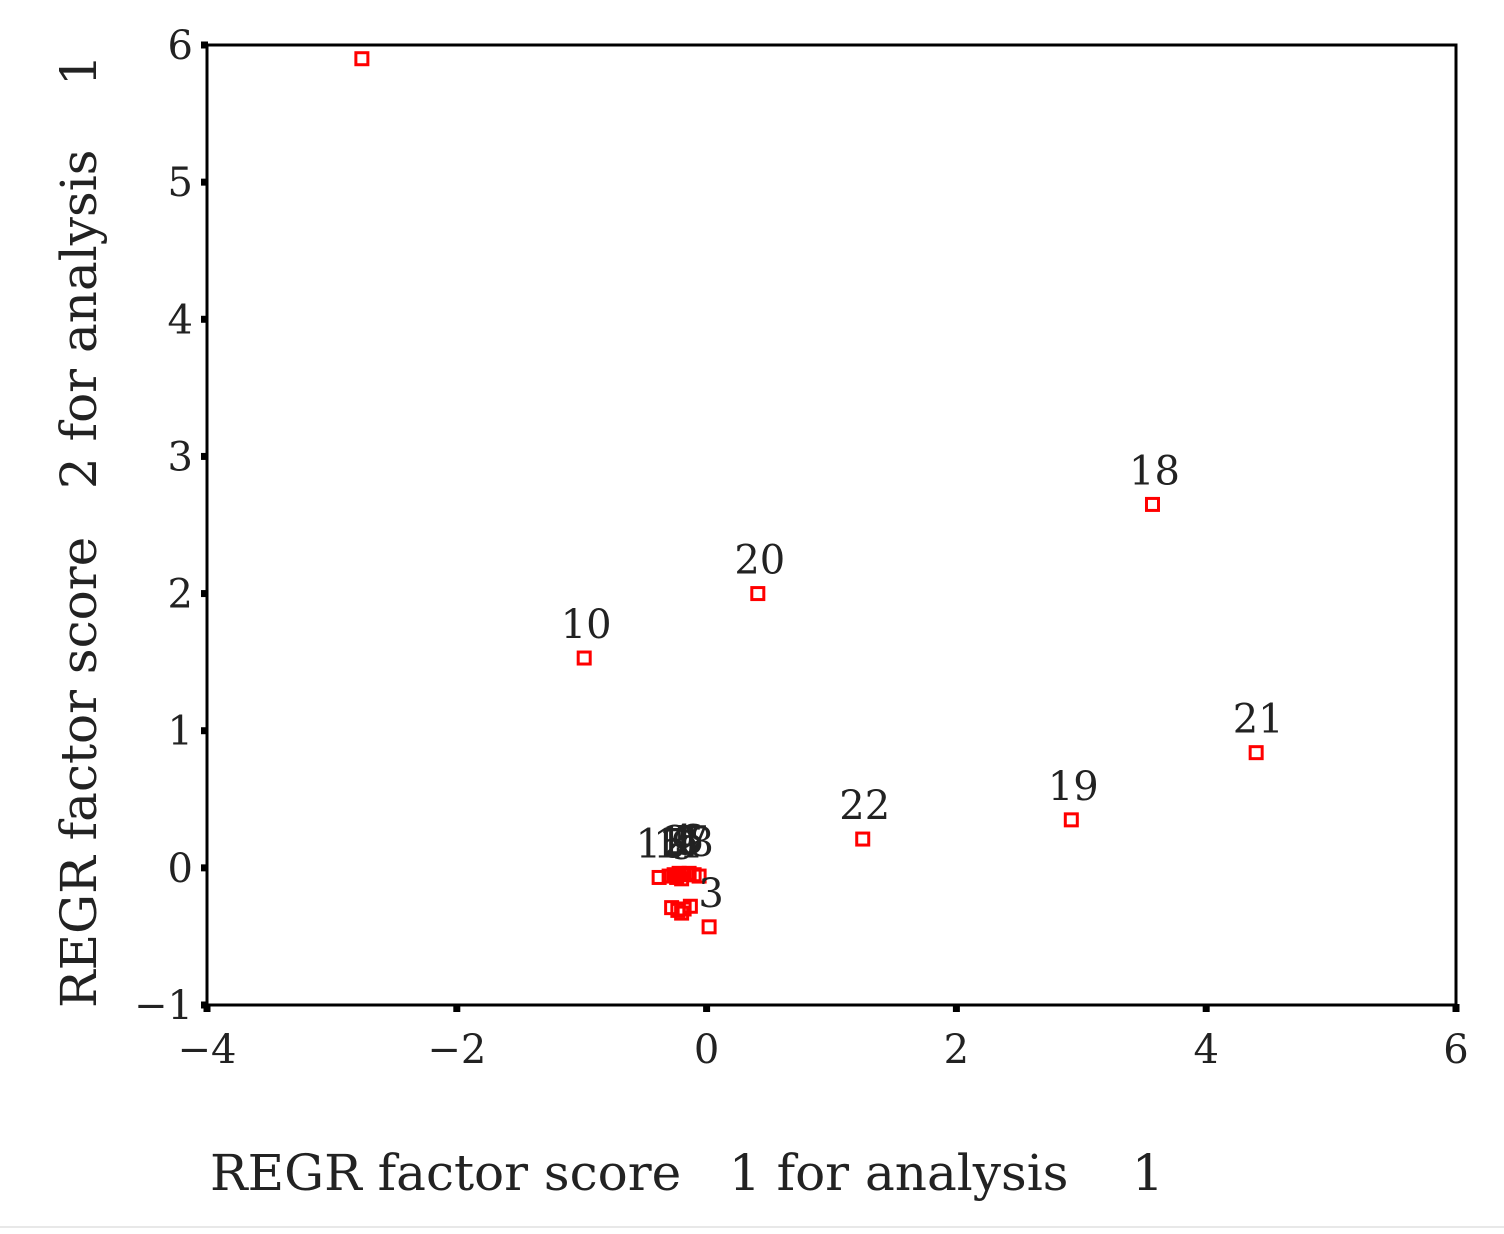 The height and width of the screenshot is (1234, 1504). Describe the element at coordinates (759, 561) in the screenshot. I see `data-point-label: 20` at that location.